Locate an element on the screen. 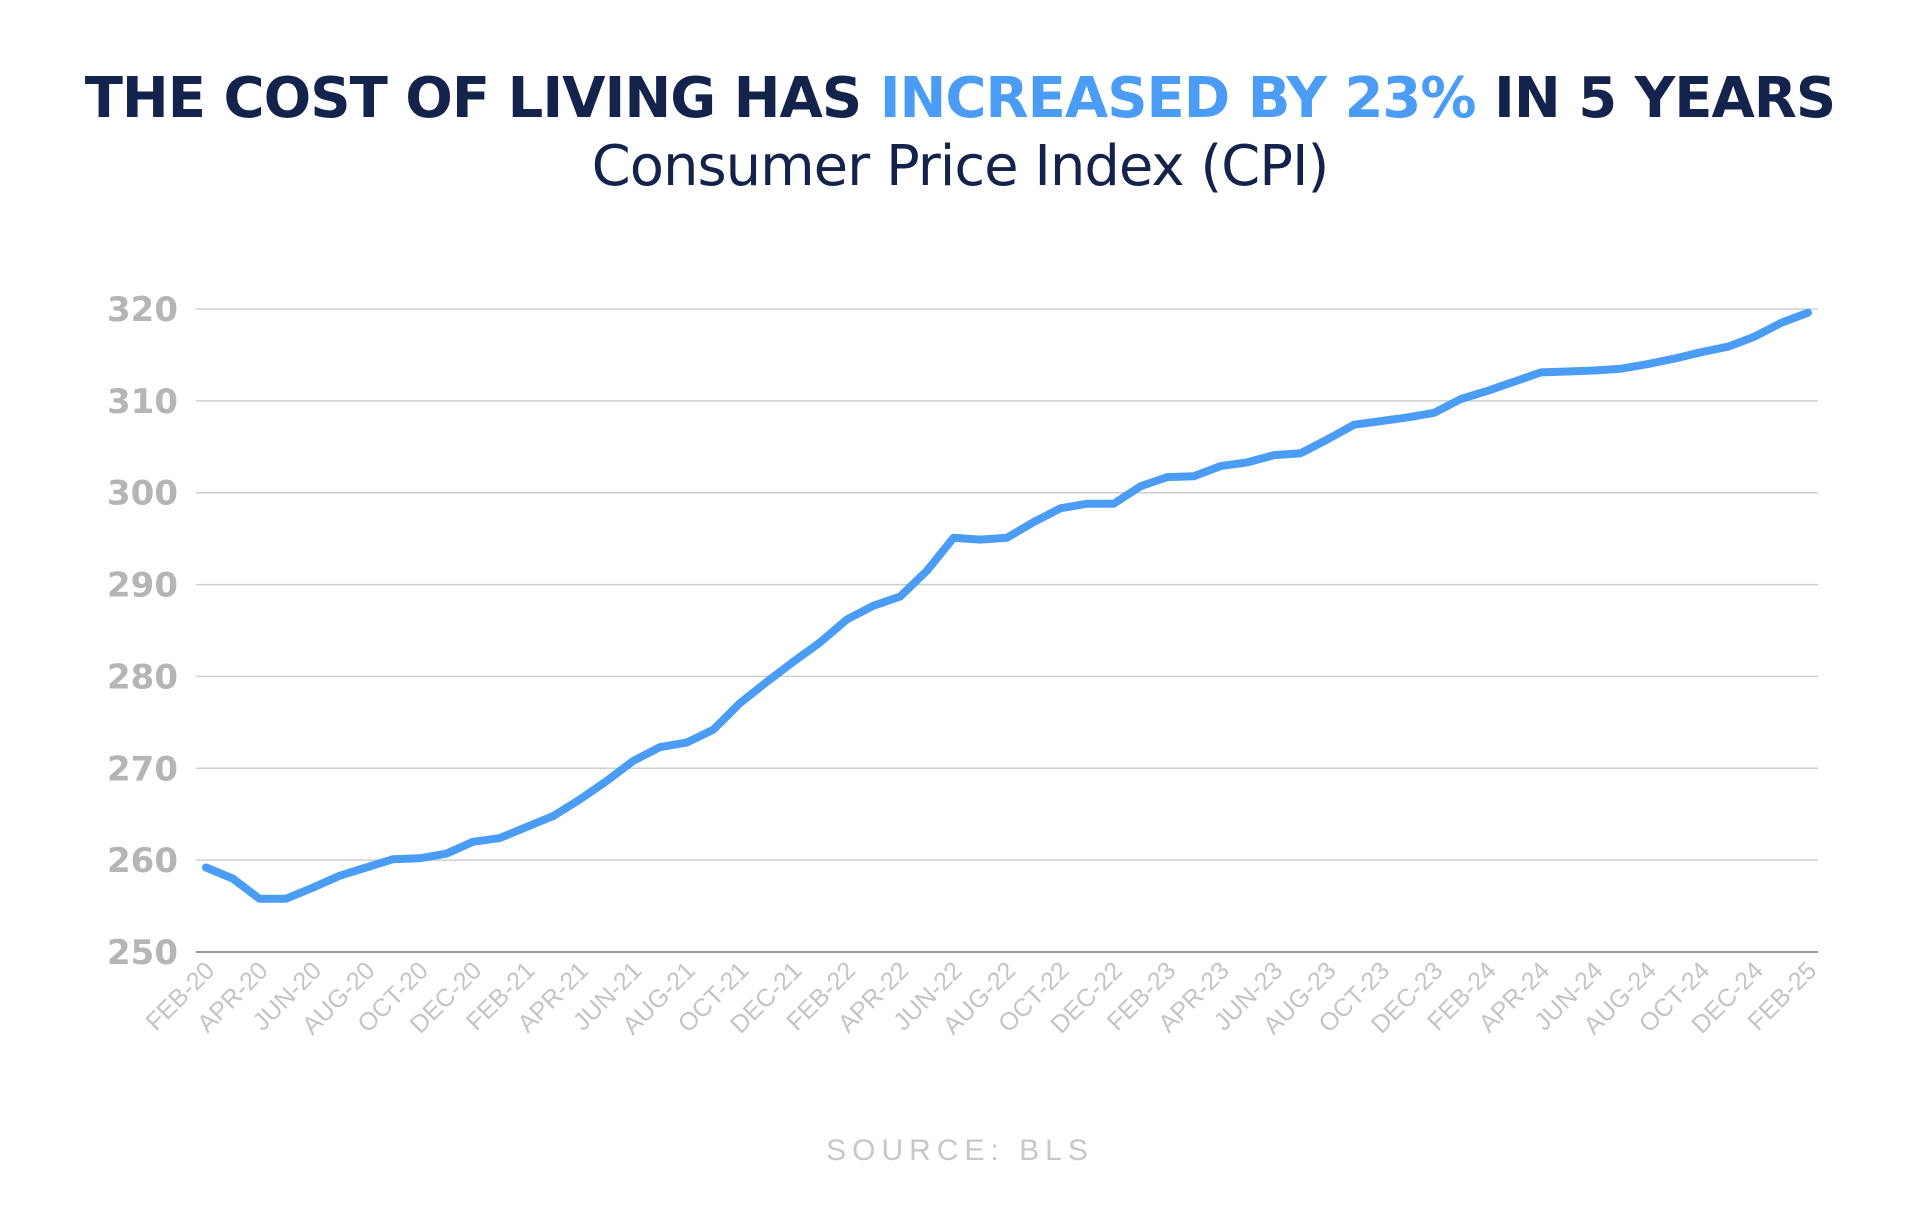 This screenshot has width=1920, height=1220. title-part-1: THE COST OF LIVING HAS is located at coordinates (482, 98).